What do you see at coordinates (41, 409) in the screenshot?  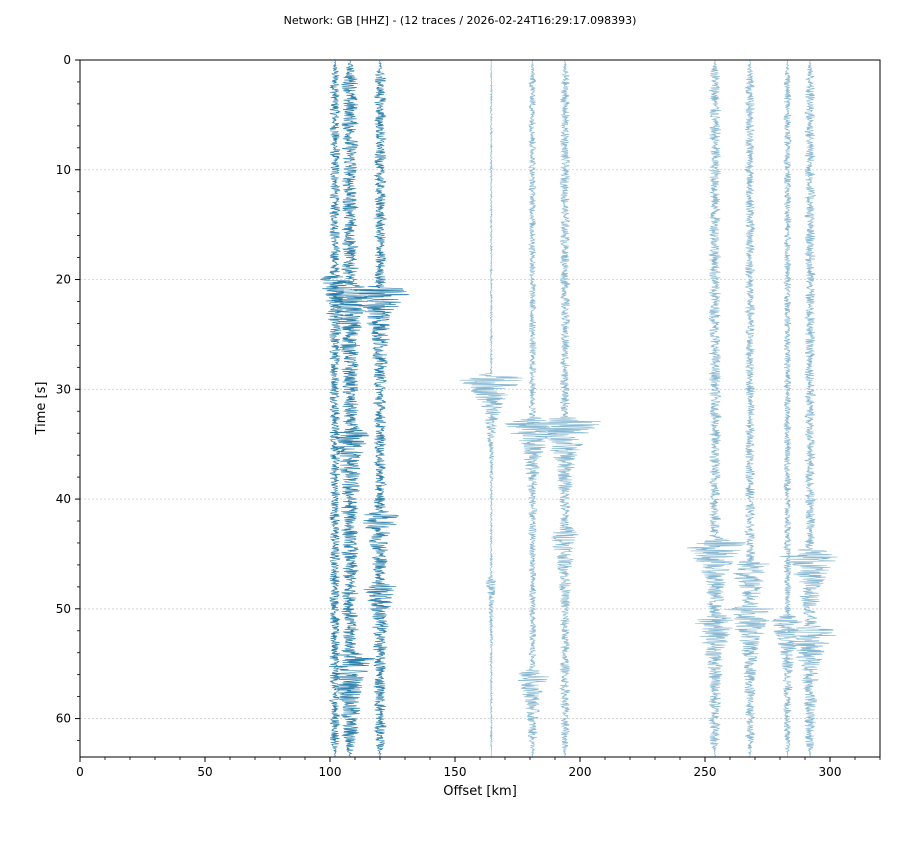 I see `y-axis-label: Time [s]` at bounding box center [41, 409].